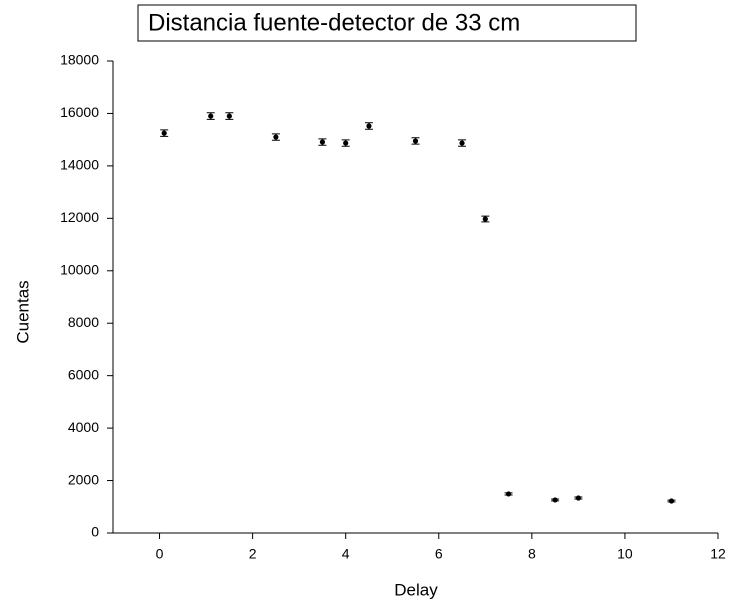  Describe the element at coordinates (22, 311) in the screenshot. I see `y-axis-label: Cuentas` at that location.